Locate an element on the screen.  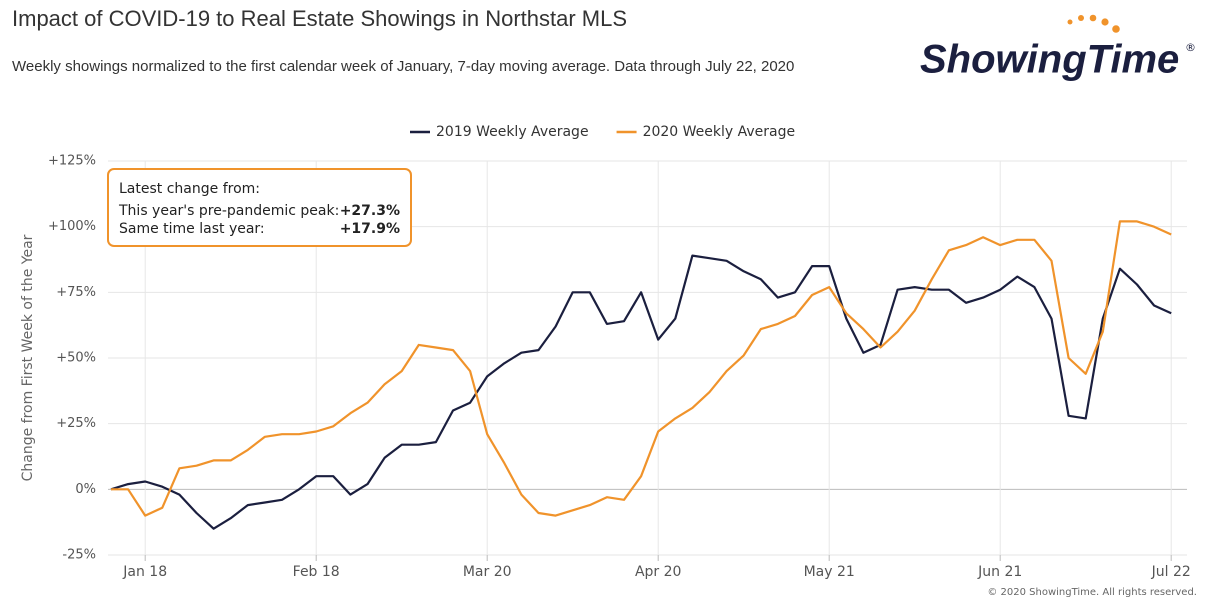
y-axis-label: Change from First Week of the Year is located at coordinates (28, 357).